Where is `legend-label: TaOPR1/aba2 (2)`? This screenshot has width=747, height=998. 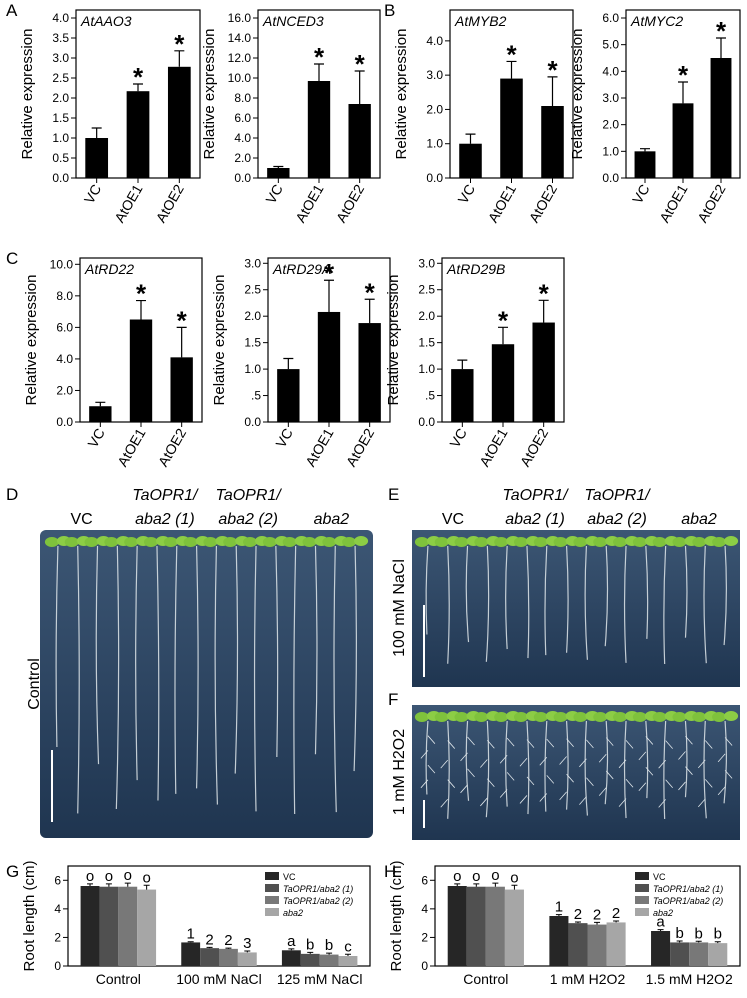 legend-label: TaOPR1/aba2 (2) is located at coordinates (318, 901).